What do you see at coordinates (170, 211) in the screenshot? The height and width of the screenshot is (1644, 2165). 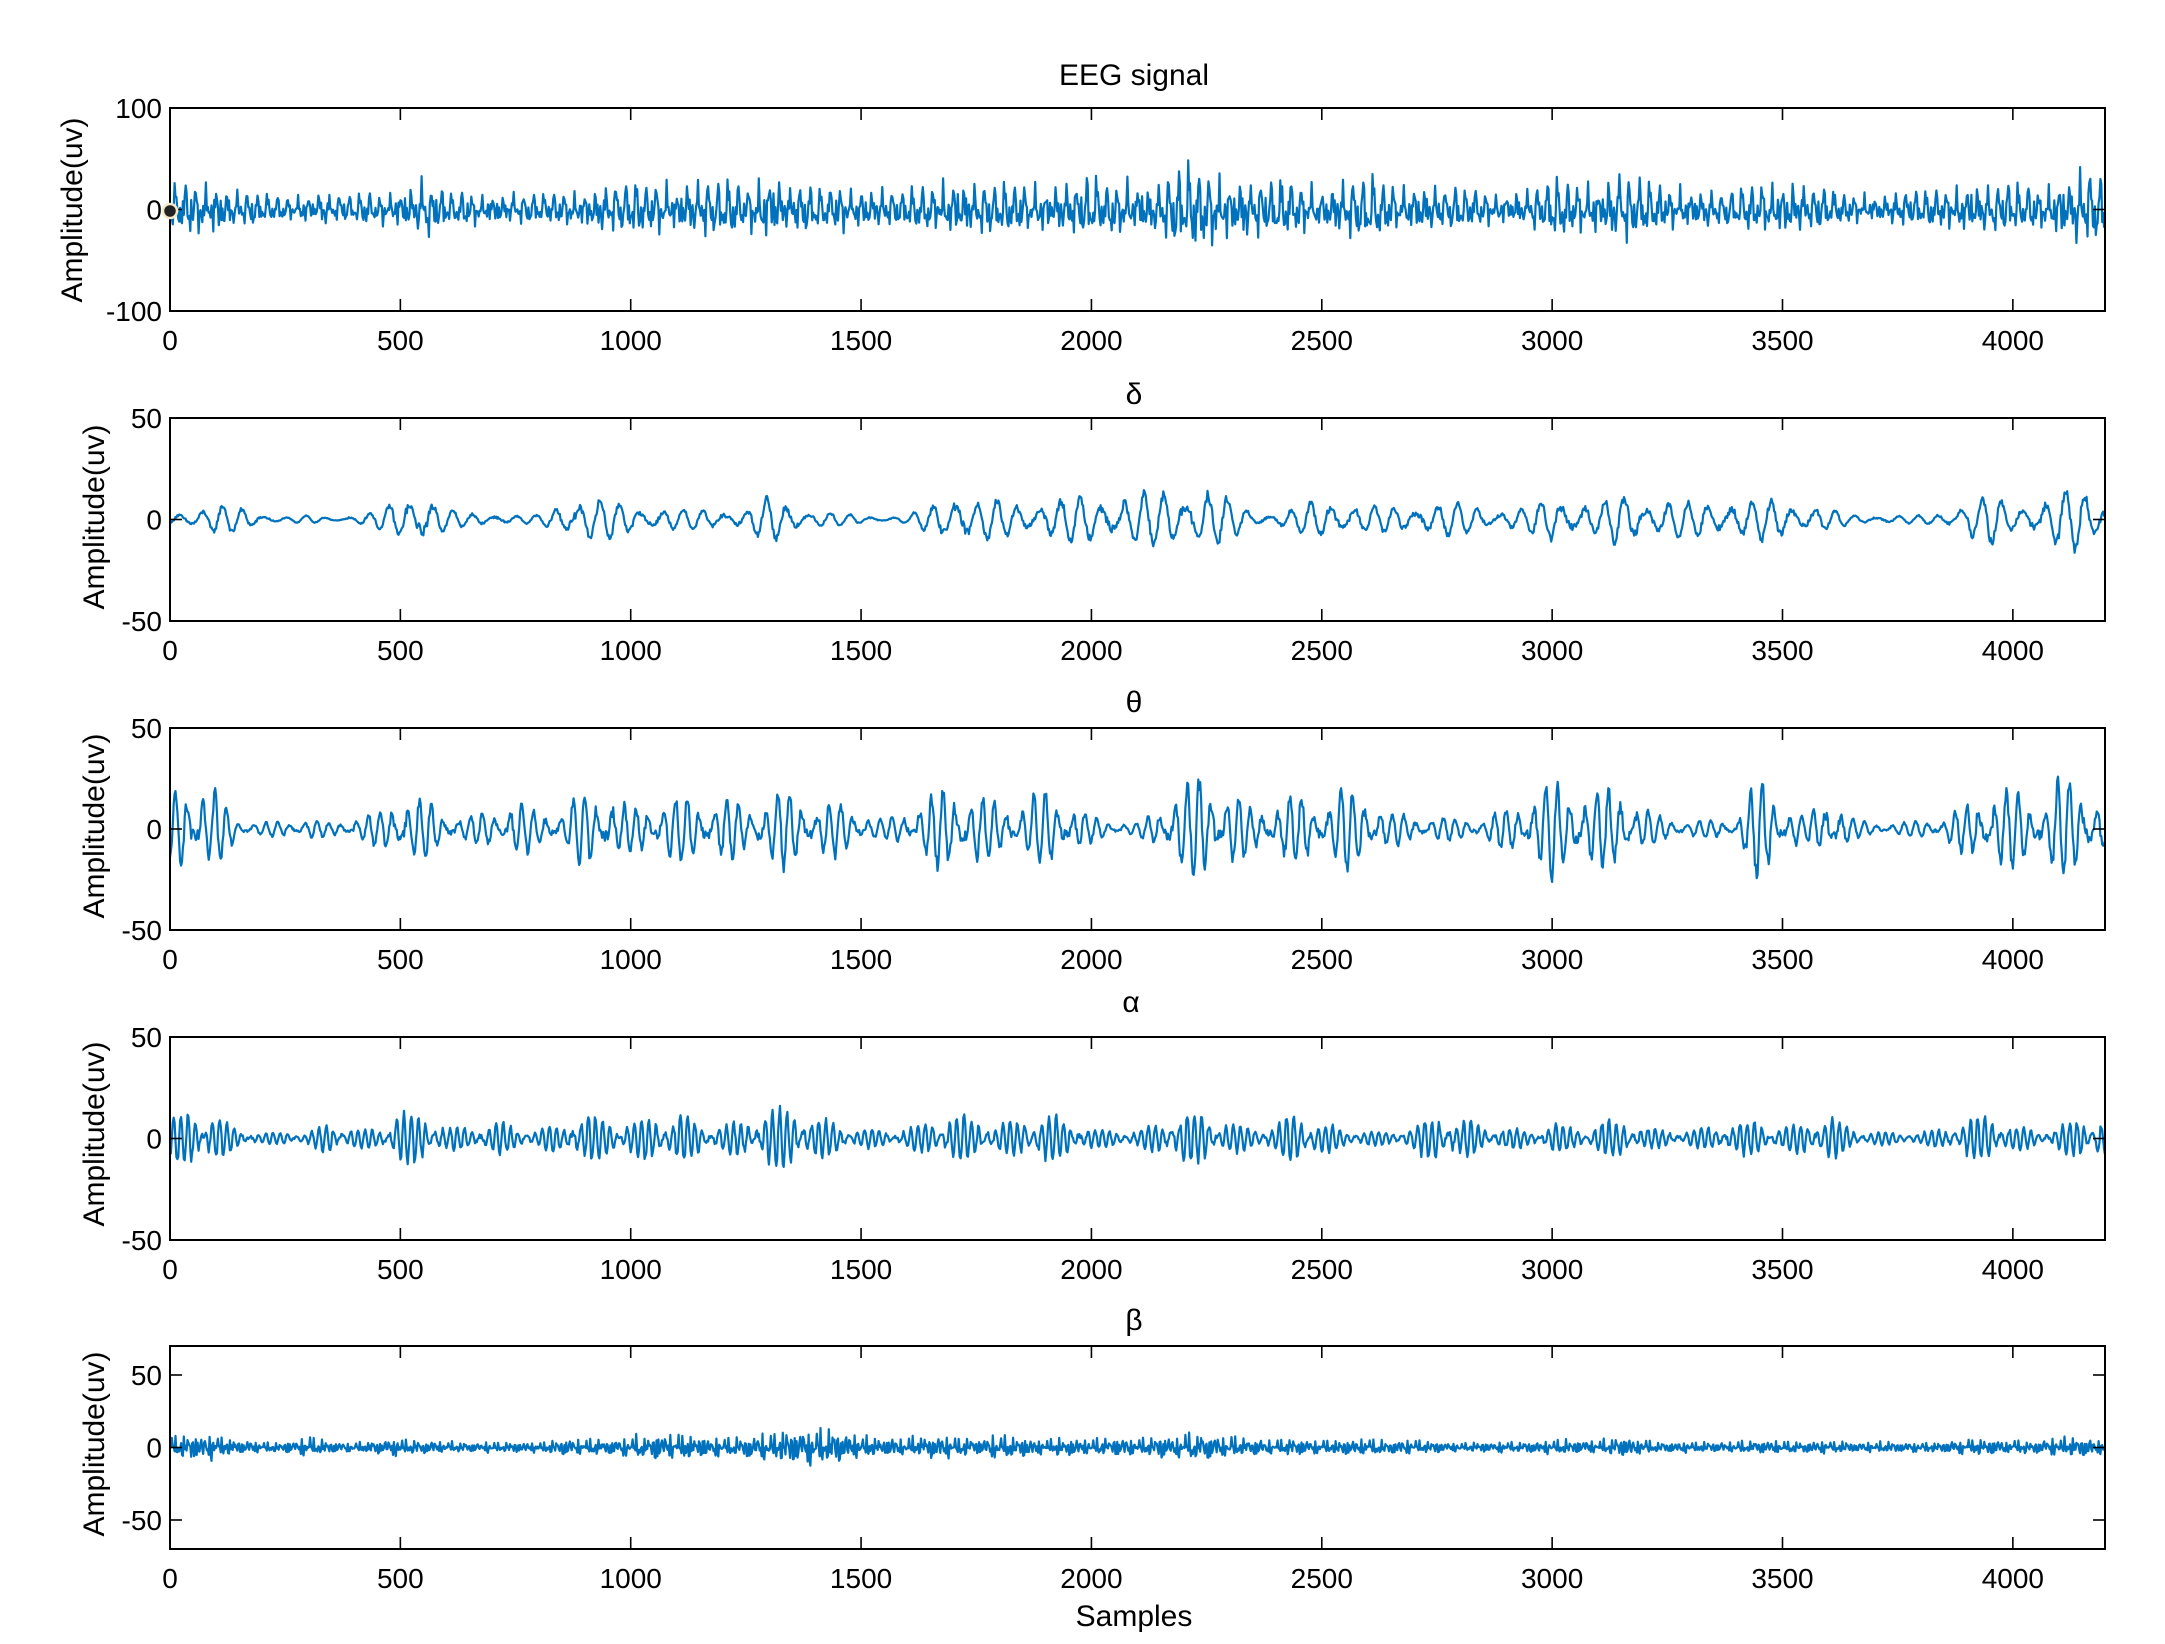 I see `data-cursor-marker` at bounding box center [170, 211].